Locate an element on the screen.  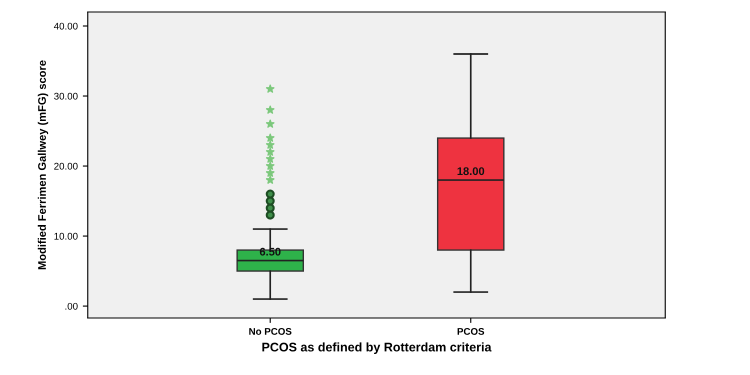
y-tick-label: 30.00 is located at coordinates (66, 96).